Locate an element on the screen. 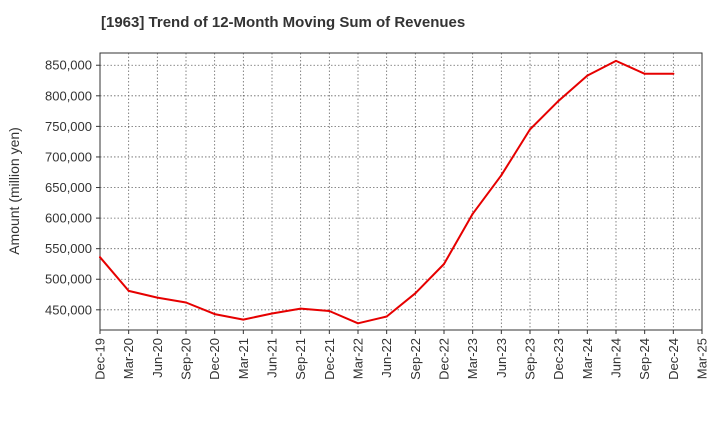 The image size is (720, 440). y-tick-label: 650,000 is located at coordinates (68, 187).